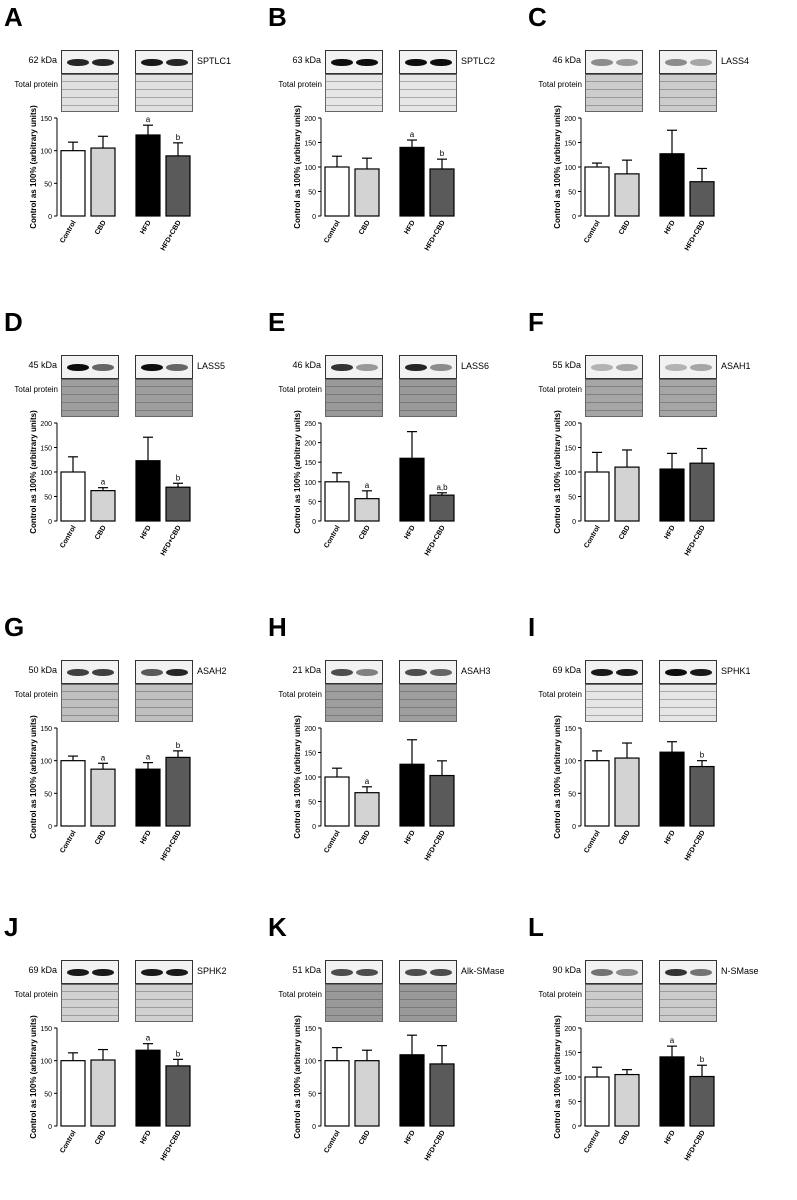 The height and width of the screenshot is (1200, 797). I want to click on protein-name: Alk-SMase, so click(483, 971).